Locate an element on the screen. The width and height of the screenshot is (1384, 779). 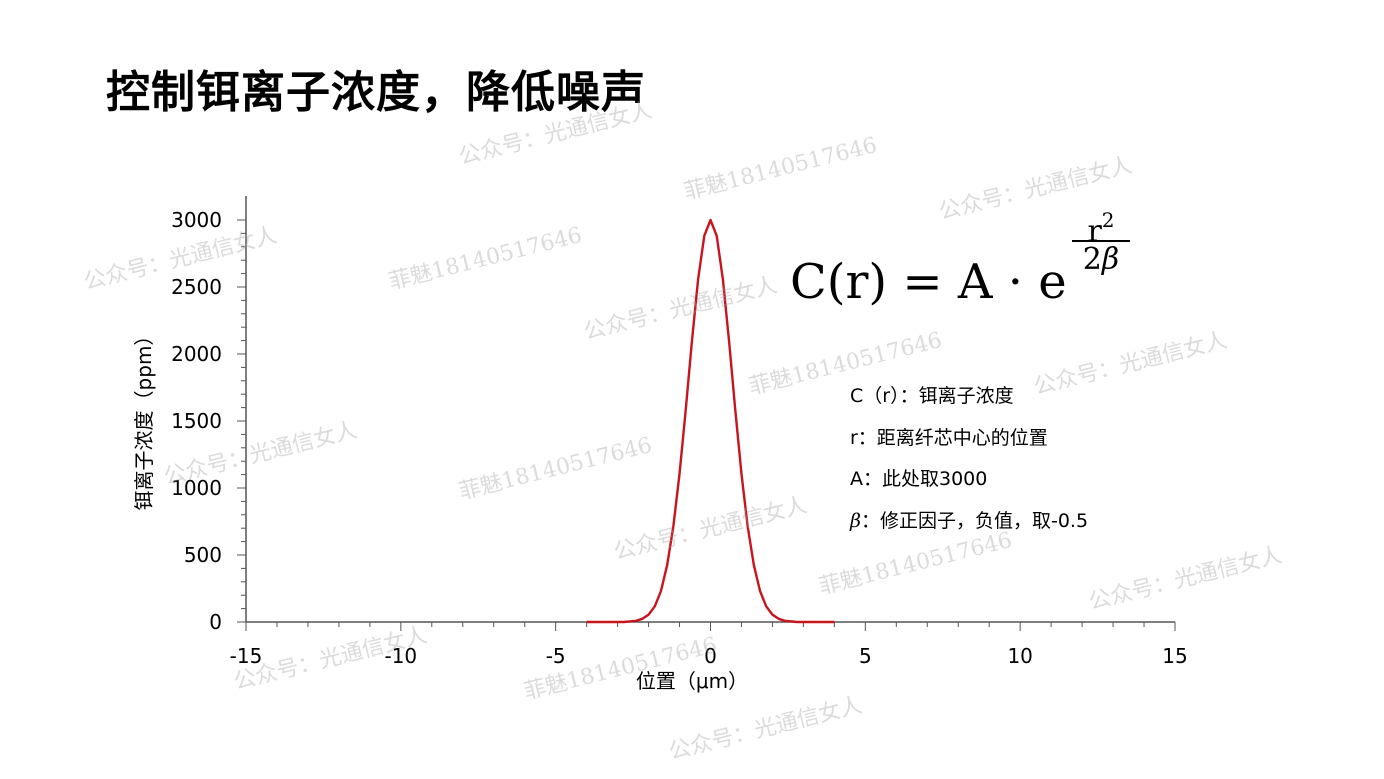
note-beta: β：修正因子，负值，取-0.5 is located at coordinates (969, 522).